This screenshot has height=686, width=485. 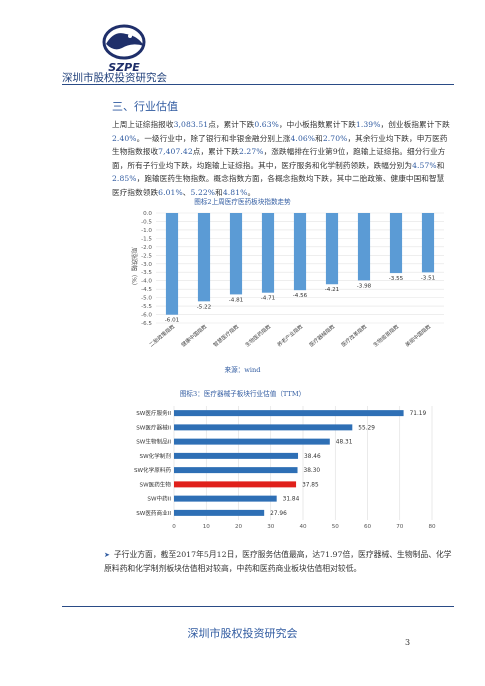 I want to click on data-label: -3.55, so click(x=396, y=279).